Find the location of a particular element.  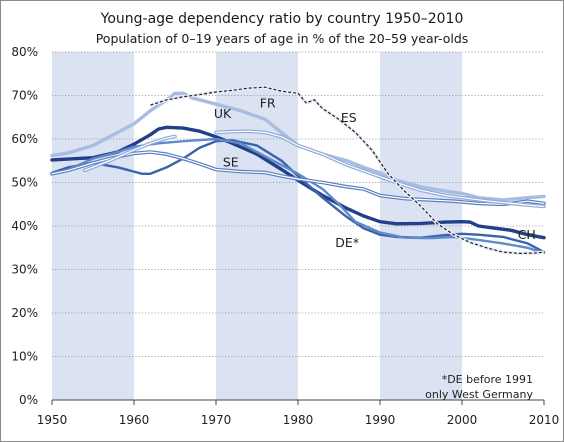

footnote-line-1: *DE before 1991 is located at coordinates (487, 379).